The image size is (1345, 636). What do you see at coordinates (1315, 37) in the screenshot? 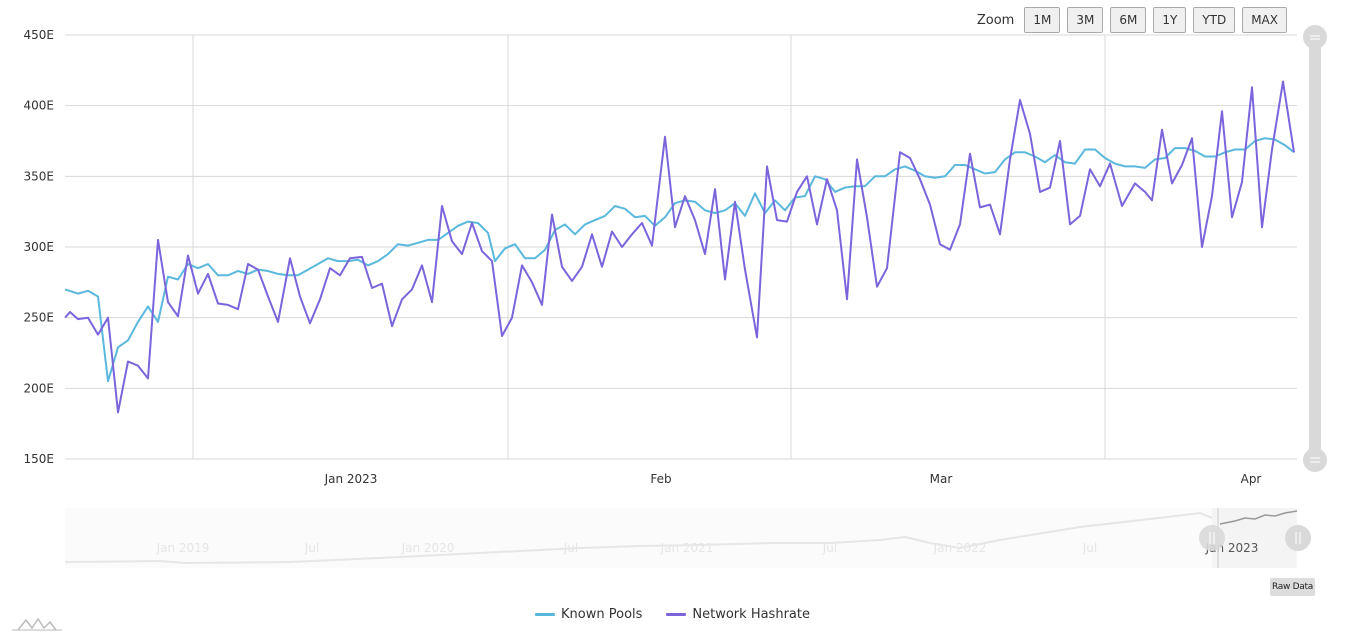
I see `scrollbar-top-handle` at bounding box center [1315, 37].